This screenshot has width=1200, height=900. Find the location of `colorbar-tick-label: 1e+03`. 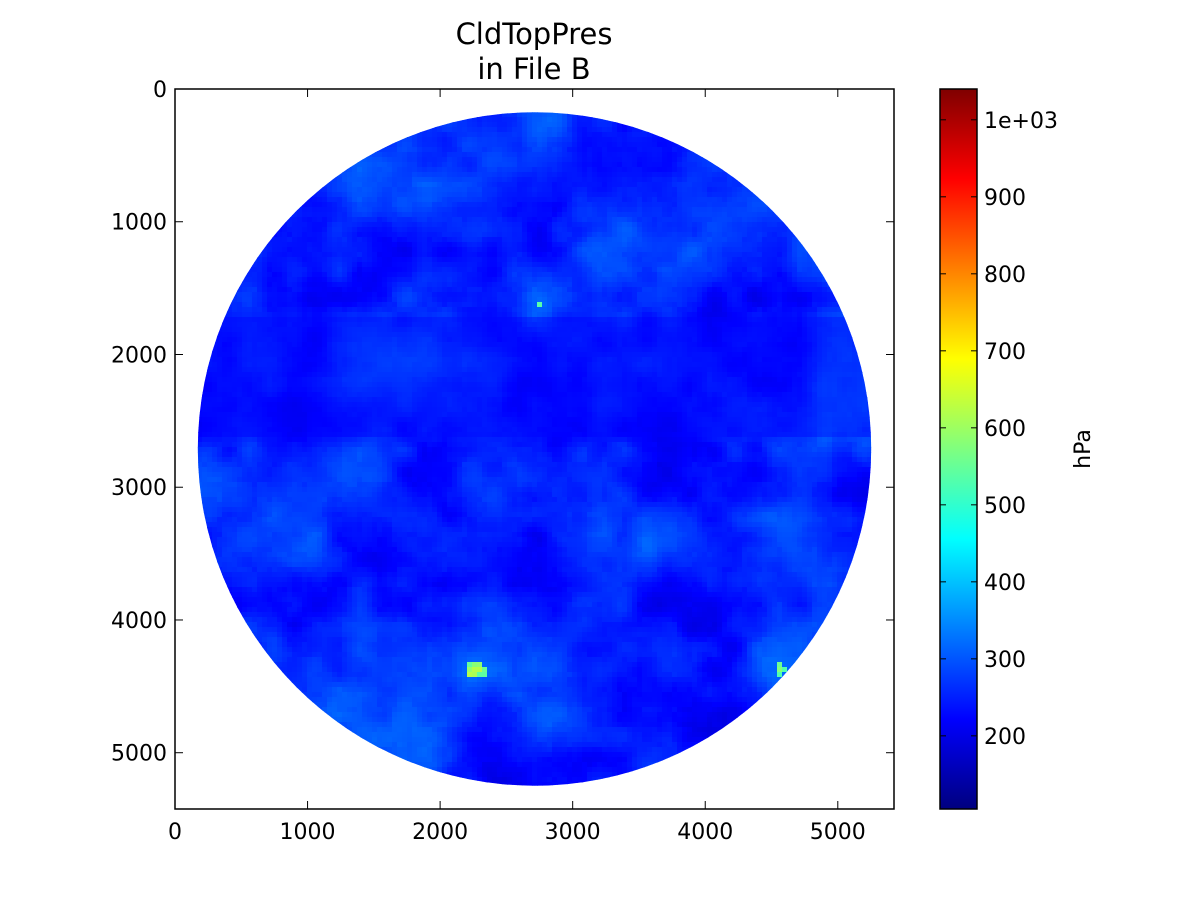

colorbar-tick-label: 1e+03 is located at coordinates (1021, 121).